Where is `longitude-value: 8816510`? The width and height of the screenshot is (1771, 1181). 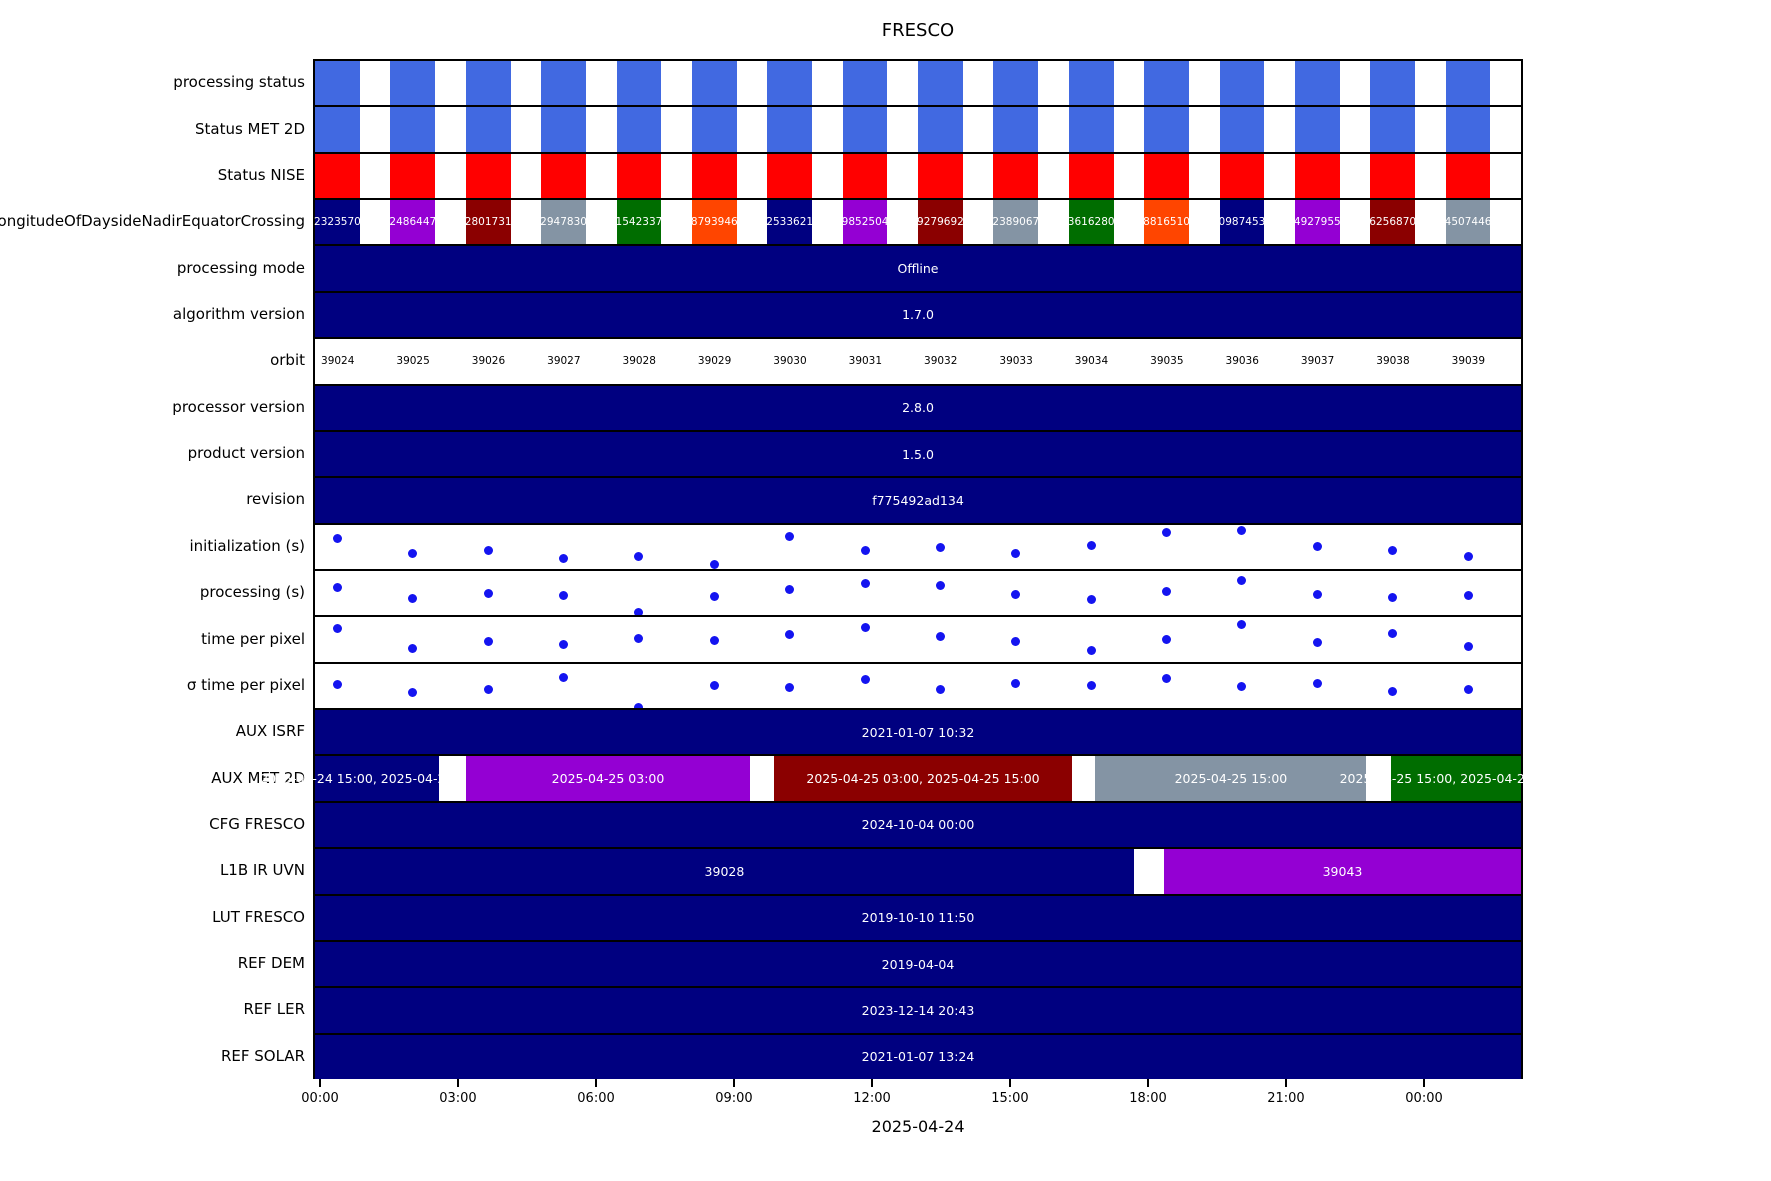 longitude-value: 8816510 is located at coordinates (1166, 222).